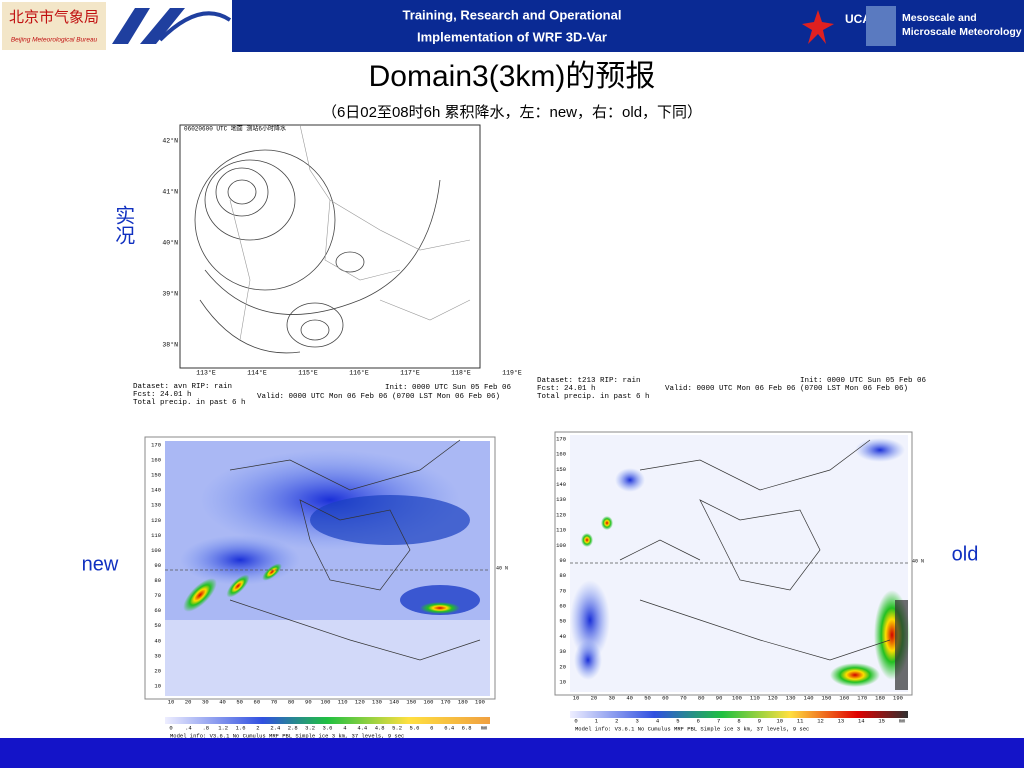  Describe the element at coordinates (480, 701) in the screenshot. I see `x-tick-label: 190` at that location.